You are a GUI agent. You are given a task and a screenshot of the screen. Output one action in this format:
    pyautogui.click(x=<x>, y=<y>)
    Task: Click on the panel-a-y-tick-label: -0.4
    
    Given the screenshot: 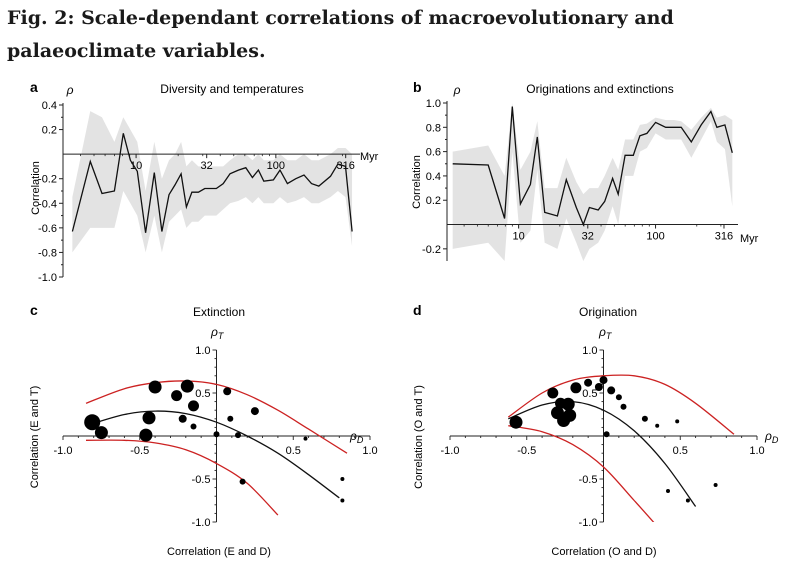 What is the action you would take?
    pyautogui.click(x=47, y=204)
    